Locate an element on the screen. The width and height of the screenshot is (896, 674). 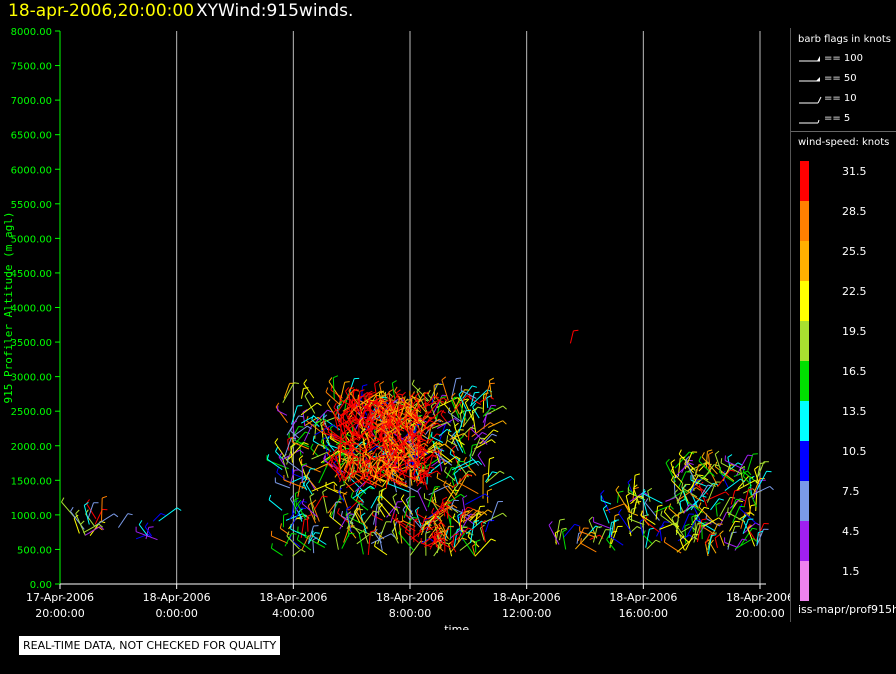
x-tick-time: 20:00:00 is located at coordinates (59, 613).